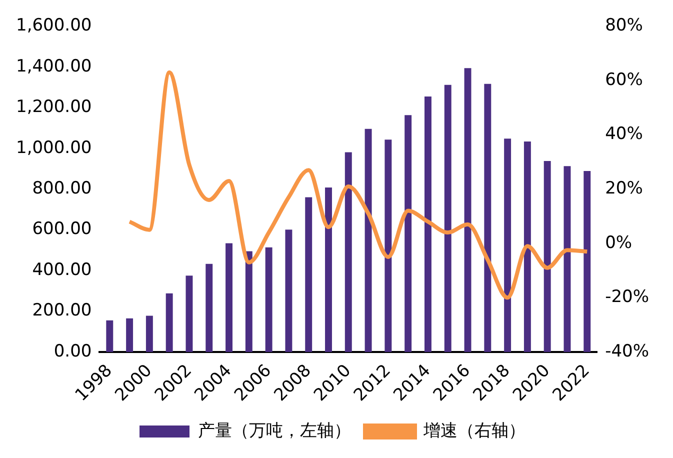 Image resolution: width=673 pixels, height=458 pixels. What do you see at coordinates (627, 351) in the screenshot?
I see `y2-tick-label: -40%` at bounding box center [627, 351].